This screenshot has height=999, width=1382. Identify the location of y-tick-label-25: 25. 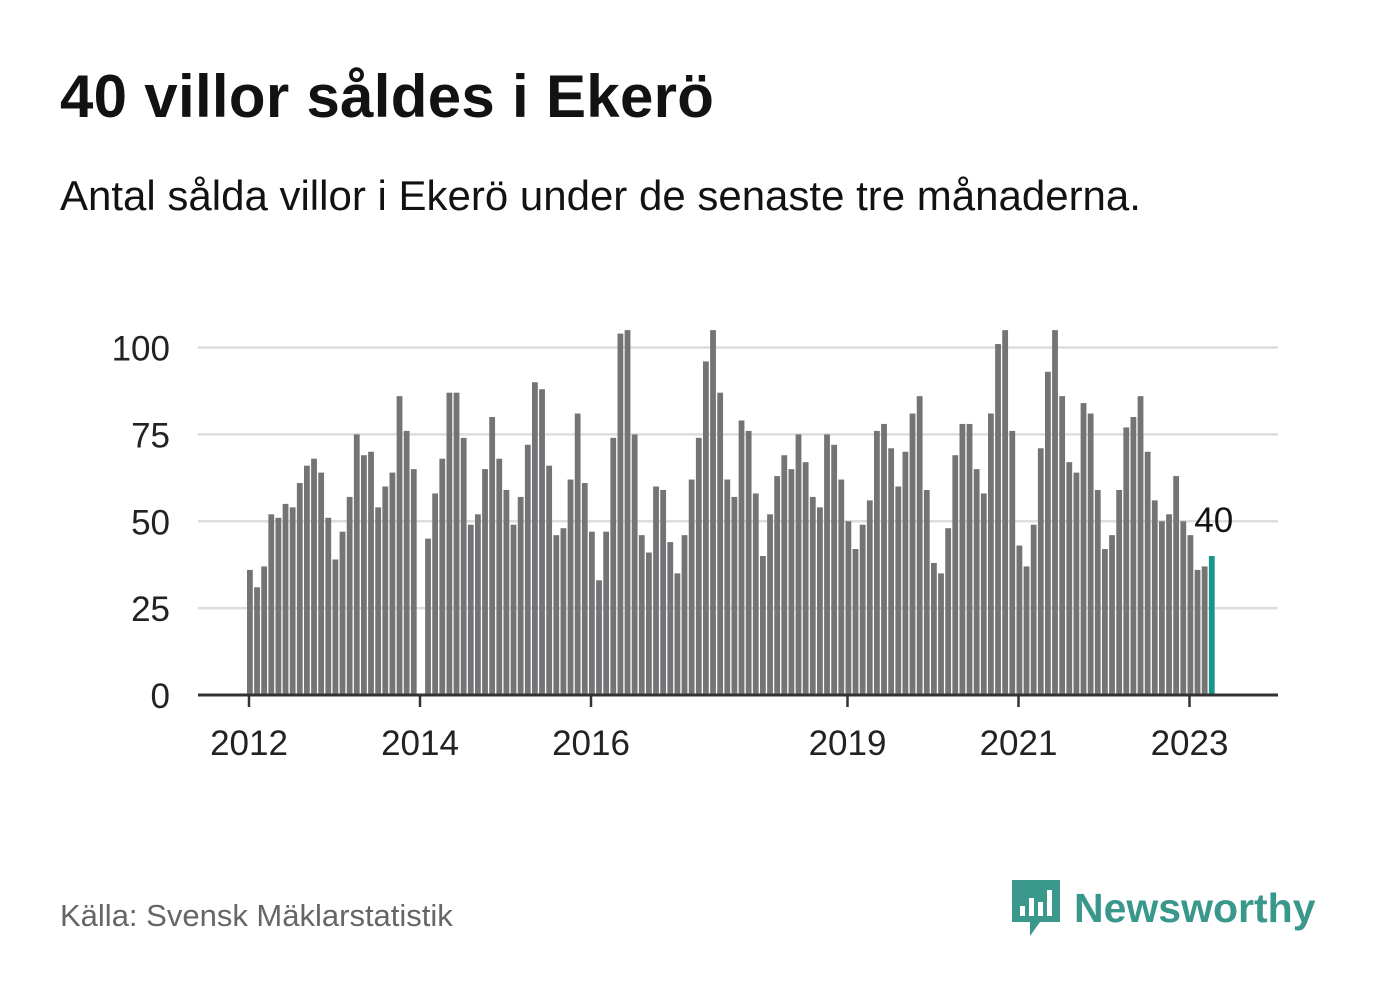
(150, 609).